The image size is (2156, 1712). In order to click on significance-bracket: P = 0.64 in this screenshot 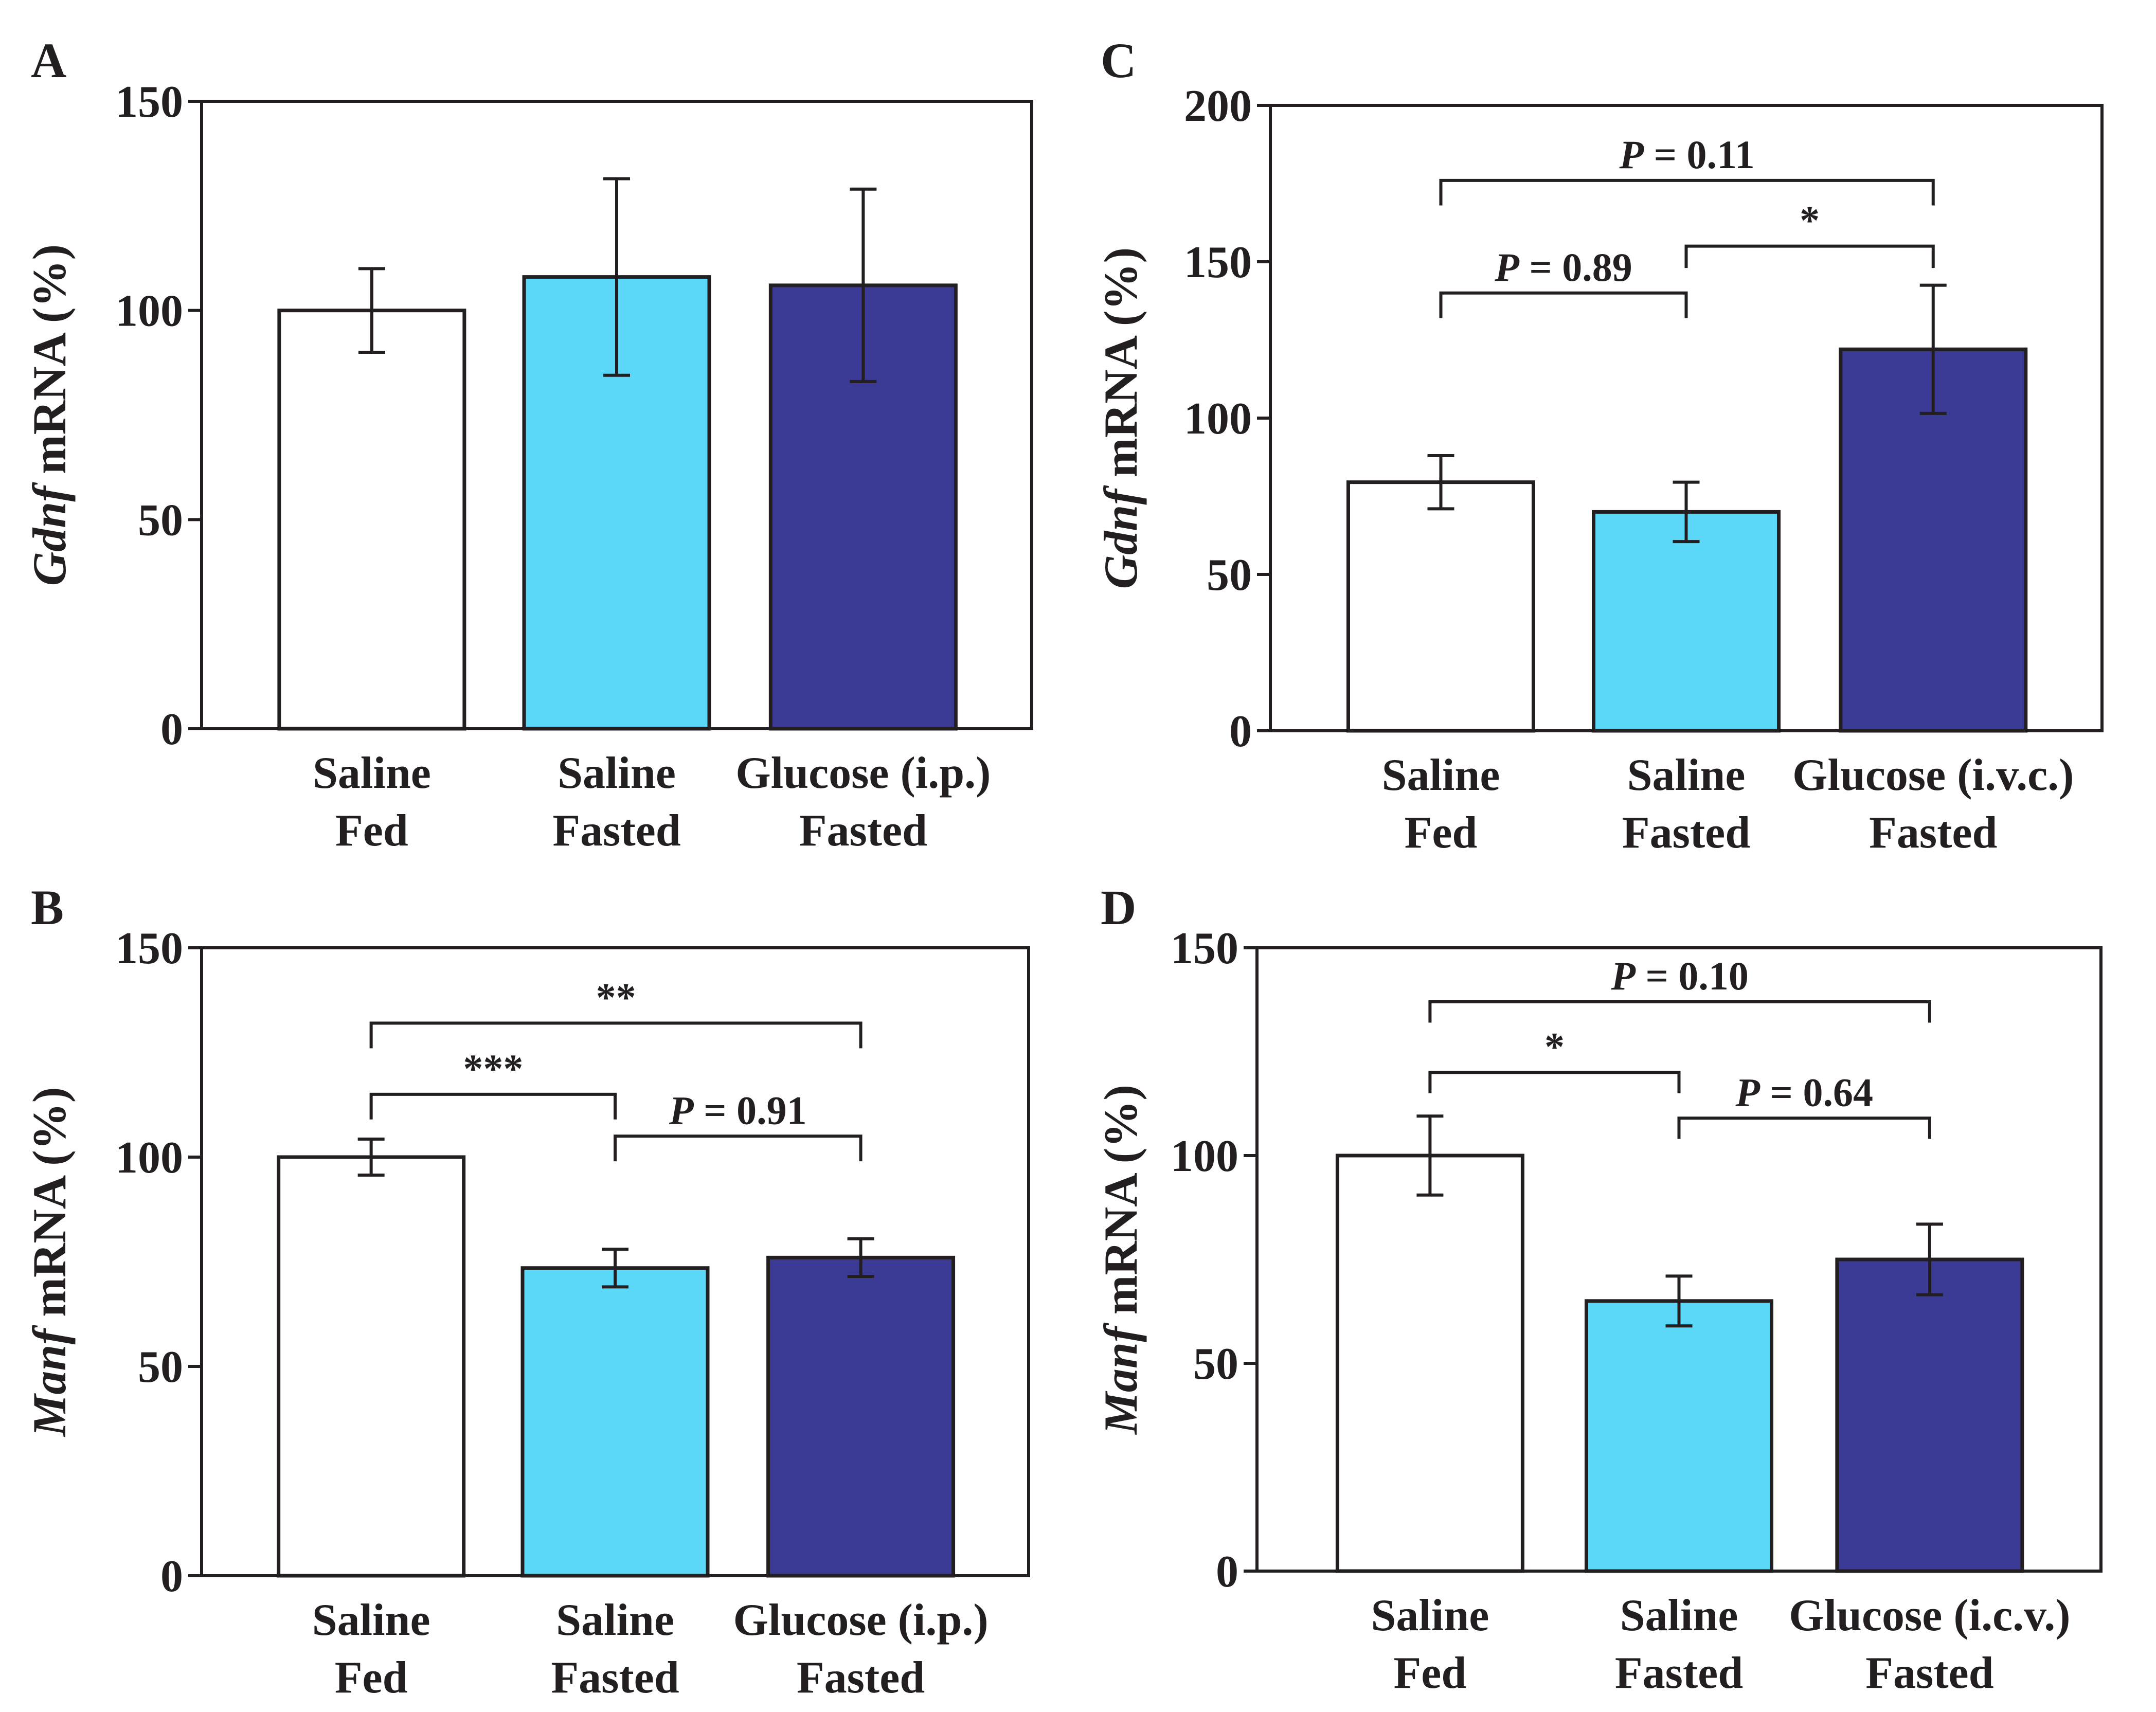, I will do `click(1804, 1104)`.